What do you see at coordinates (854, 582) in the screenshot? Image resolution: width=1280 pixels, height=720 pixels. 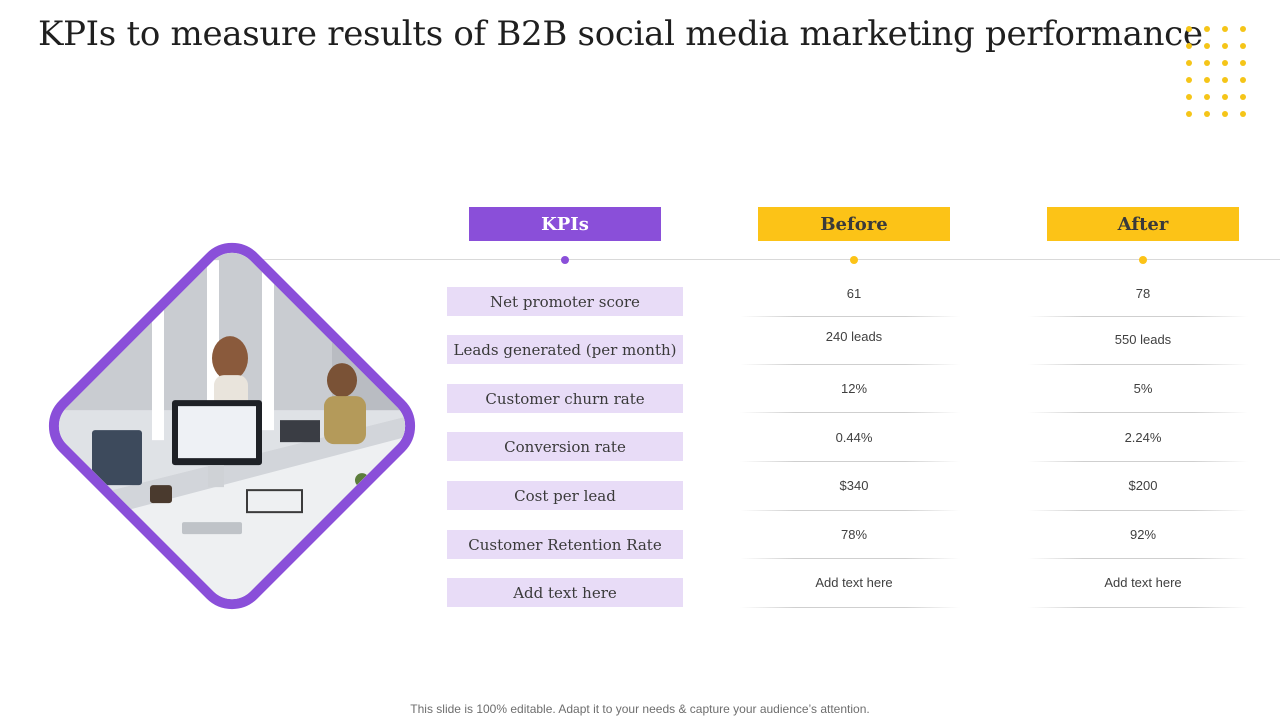 I see `before-value: Add text here` at bounding box center [854, 582].